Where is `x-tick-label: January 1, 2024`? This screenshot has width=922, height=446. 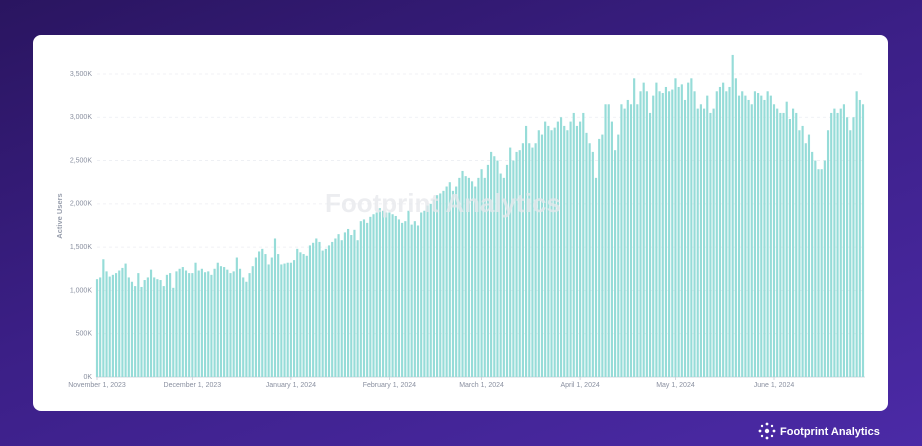
x-tick-label: January 1, 2024 is located at coordinates (291, 385).